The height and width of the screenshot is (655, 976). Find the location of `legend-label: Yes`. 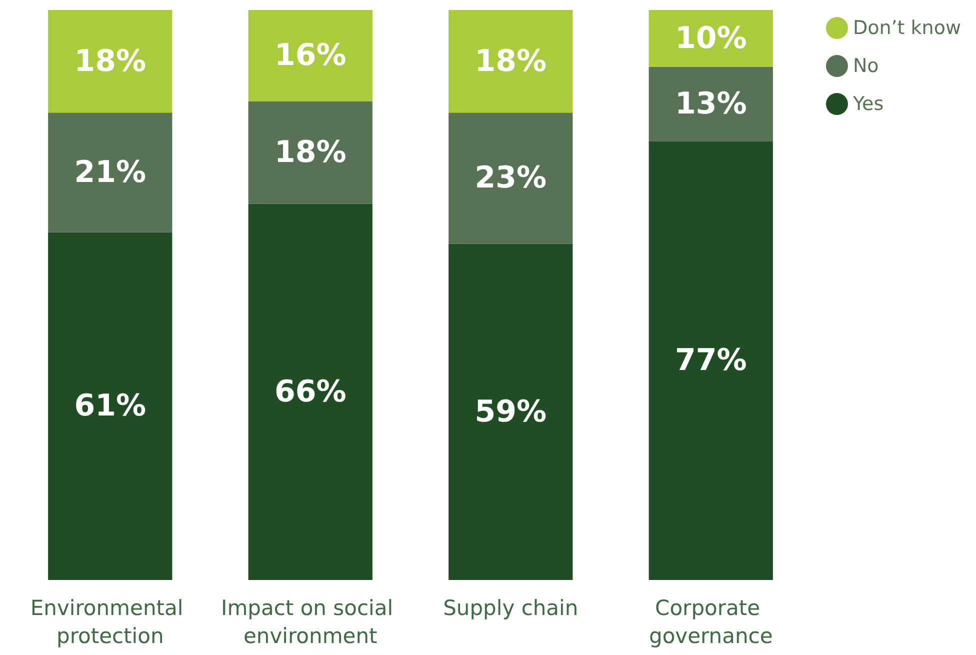

legend-label: Yes is located at coordinates (868, 104).